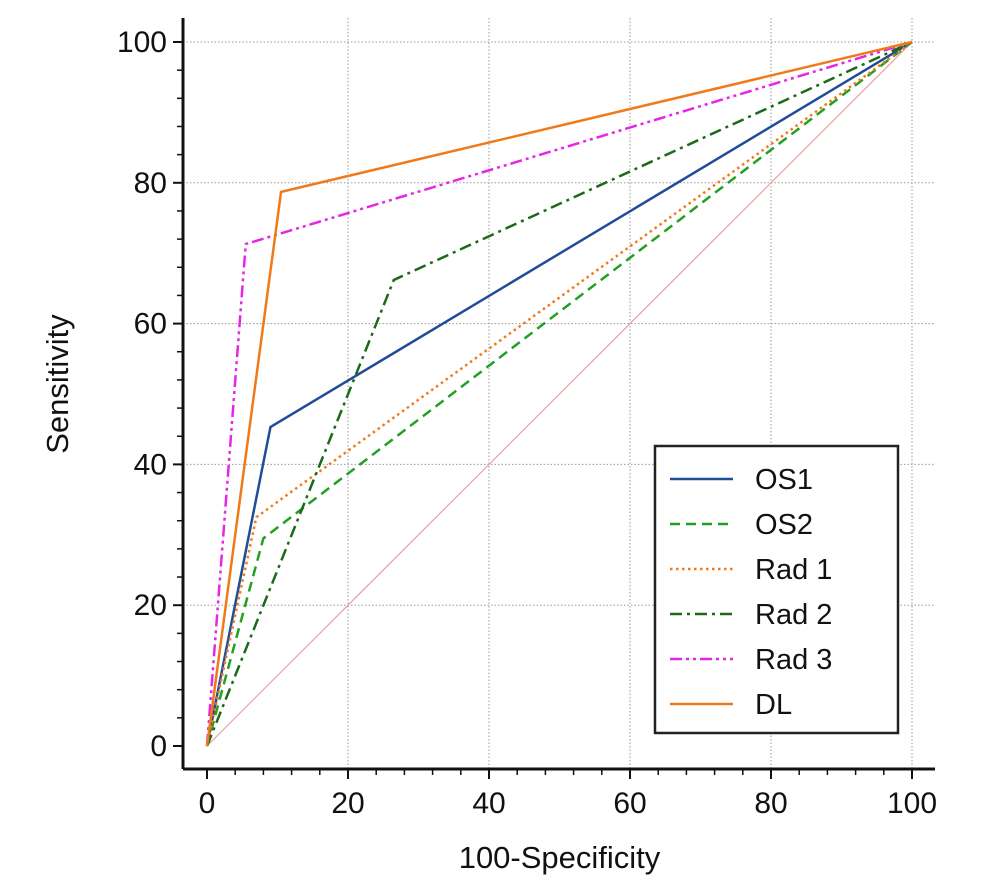 Image resolution: width=994 pixels, height=888 pixels. Describe the element at coordinates (793, 615) in the screenshot. I see `legend-label: Rad 2` at that location.